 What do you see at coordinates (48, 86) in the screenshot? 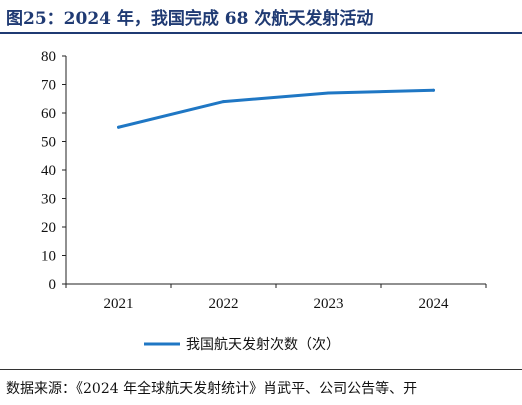
I see `y-tick-label: 70` at bounding box center [48, 86].